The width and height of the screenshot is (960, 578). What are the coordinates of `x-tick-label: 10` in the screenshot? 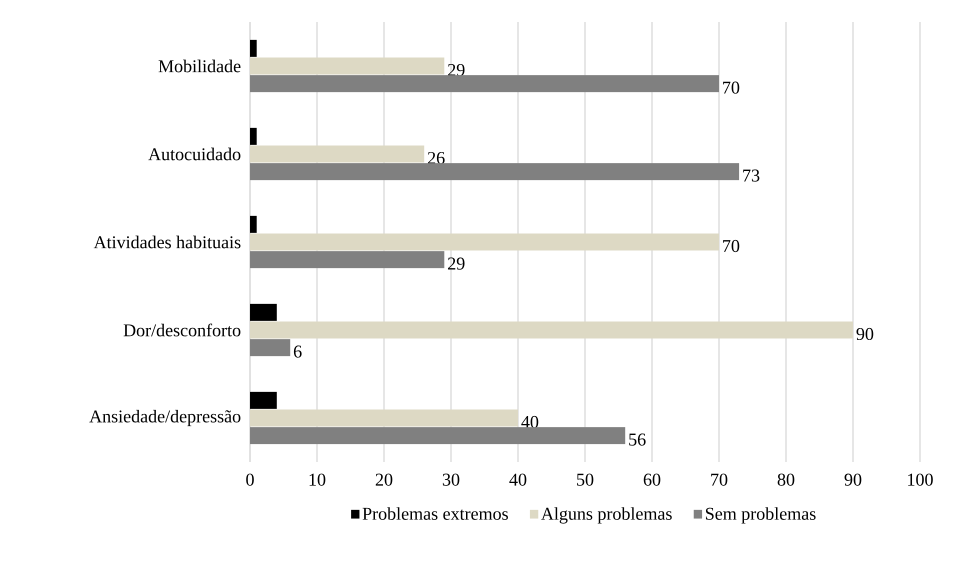 It's located at (318, 480).